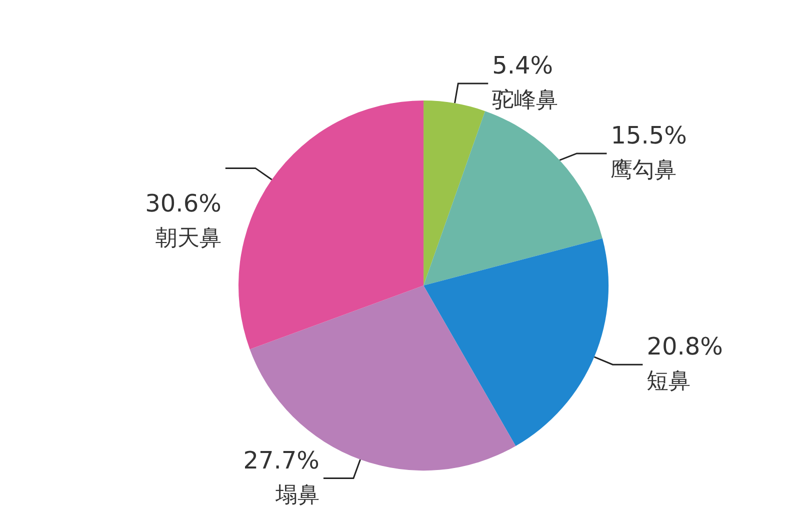 The width and height of the screenshot is (800, 530). I want to click on slice-label: 朝天鼻, so click(188, 238).